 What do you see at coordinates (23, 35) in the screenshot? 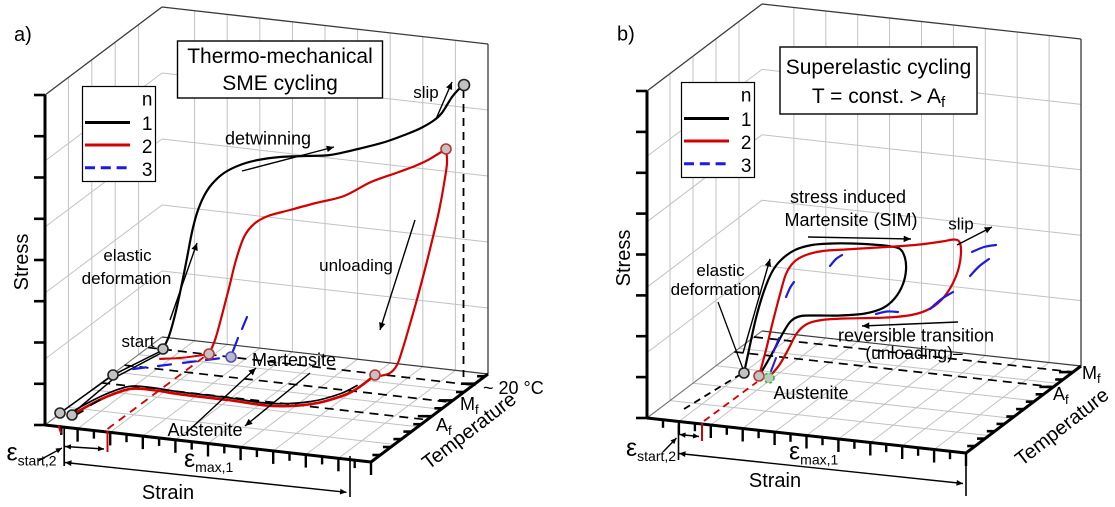
I see `svg-text: a)` at bounding box center [23, 35].